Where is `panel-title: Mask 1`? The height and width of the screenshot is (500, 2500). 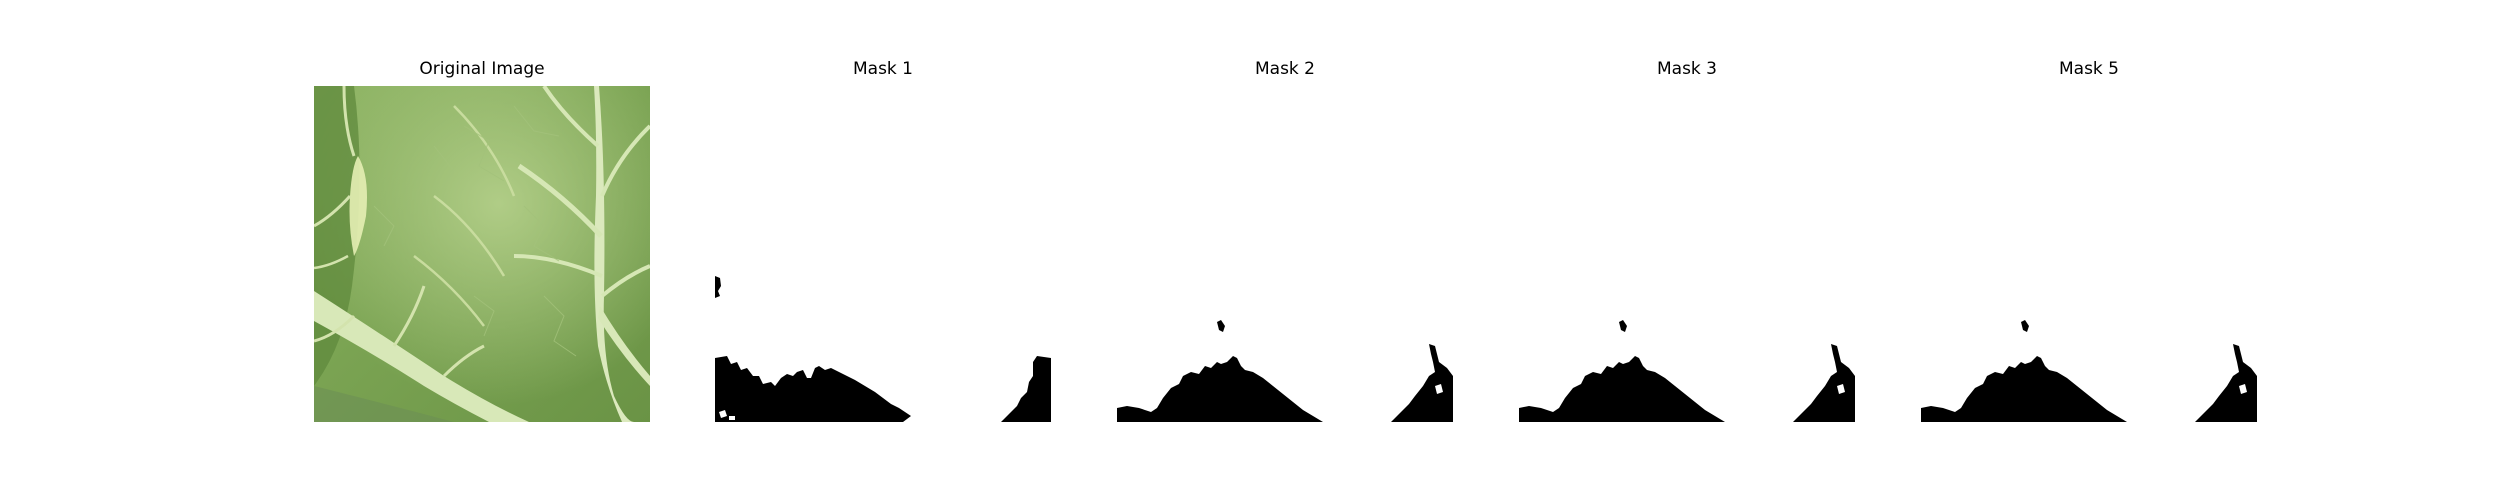
panel-title: Mask 1 is located at coordinates (882, 69).